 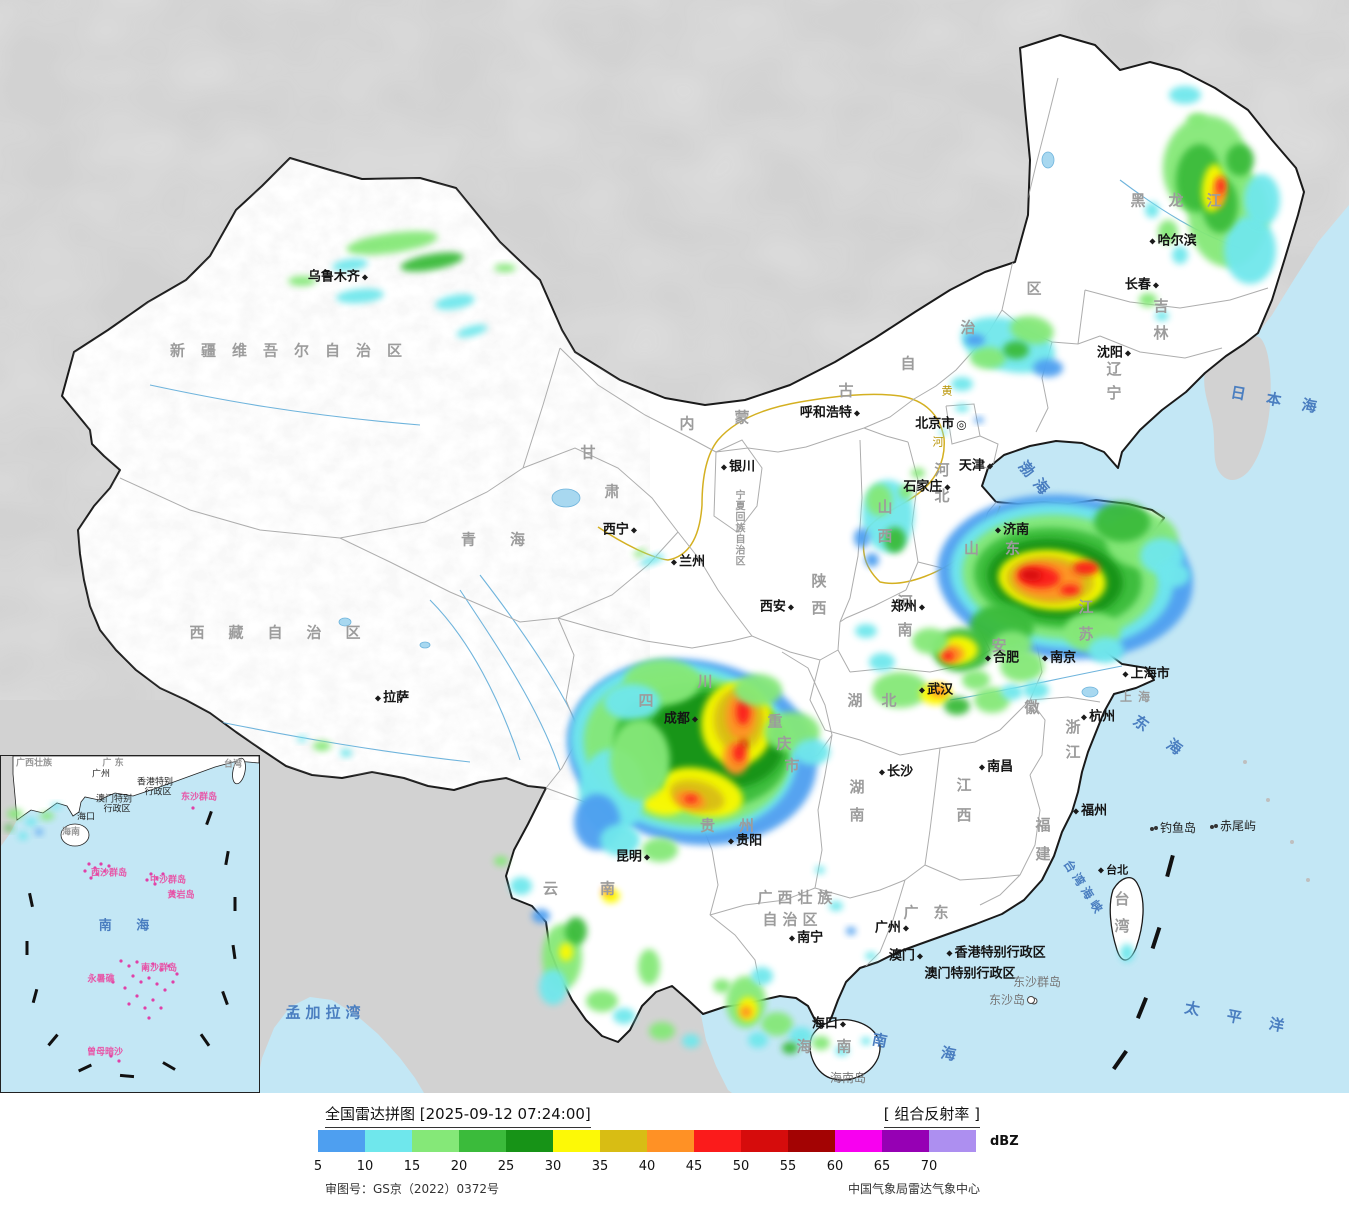 I want to click on map-approval-number: 审图号：GS京（2022）0372号, so click(x=412, y=1189).